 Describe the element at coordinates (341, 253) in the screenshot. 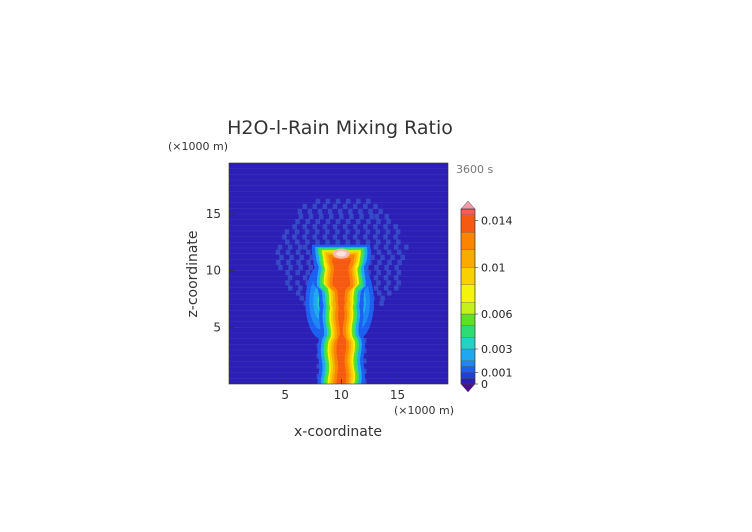

I see `core-cap-inner` at that location.